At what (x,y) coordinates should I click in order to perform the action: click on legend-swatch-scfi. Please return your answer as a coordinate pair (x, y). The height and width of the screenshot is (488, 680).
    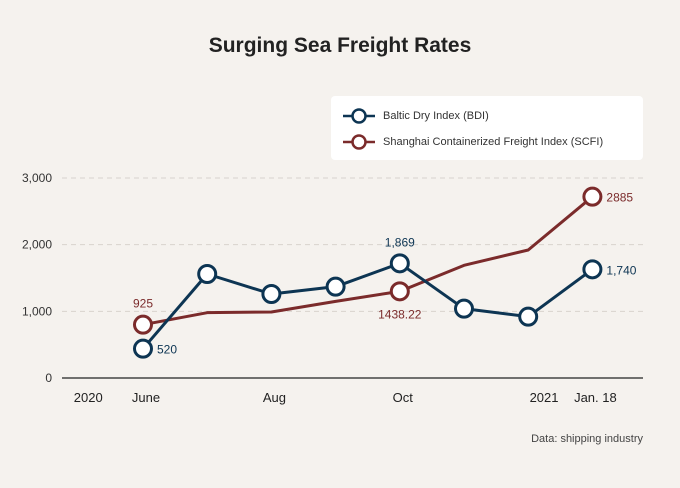
    Looking at the image, I should click on (359, 142).